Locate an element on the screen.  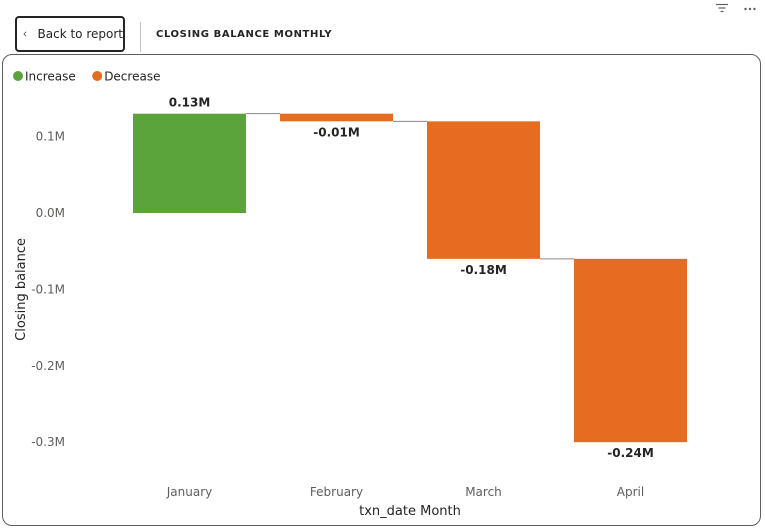
bar-february is located at coordinates (336, 117).